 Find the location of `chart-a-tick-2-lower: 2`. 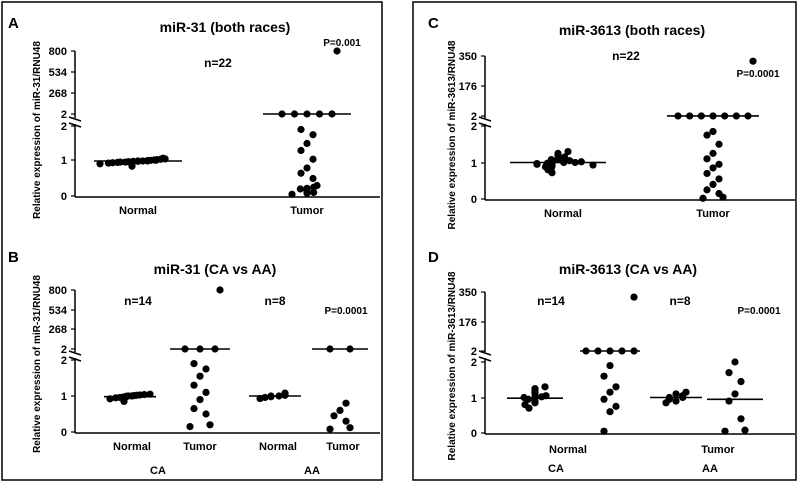

chart-a-tick-2-lower: 2 is located at coordinates (64, 127).